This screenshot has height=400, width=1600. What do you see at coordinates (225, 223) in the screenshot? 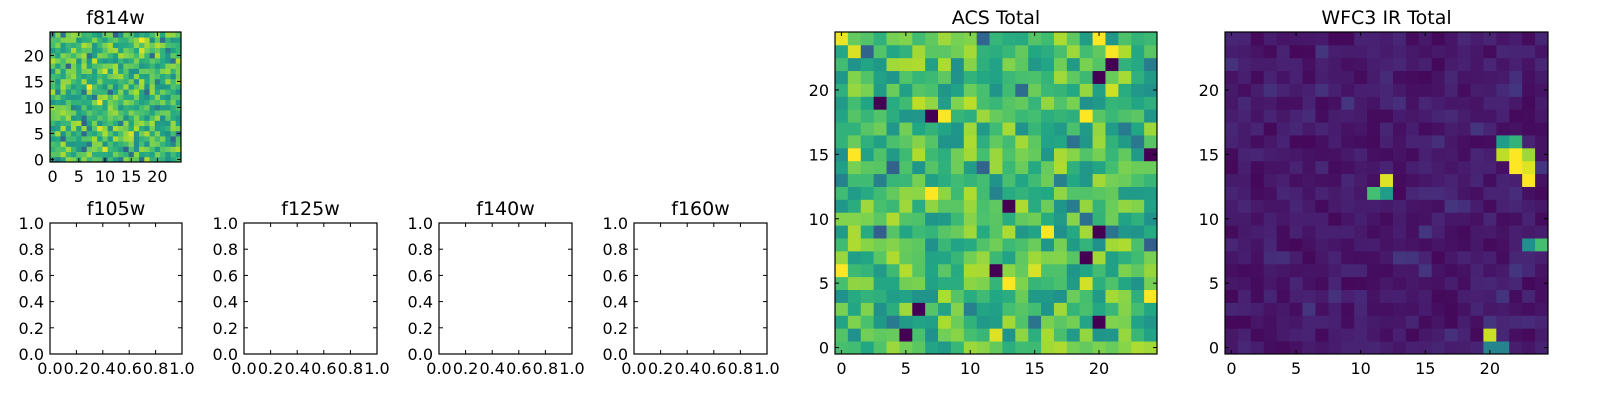
I see `y-tick-label: 1.0` at bounding box center [225, 223].